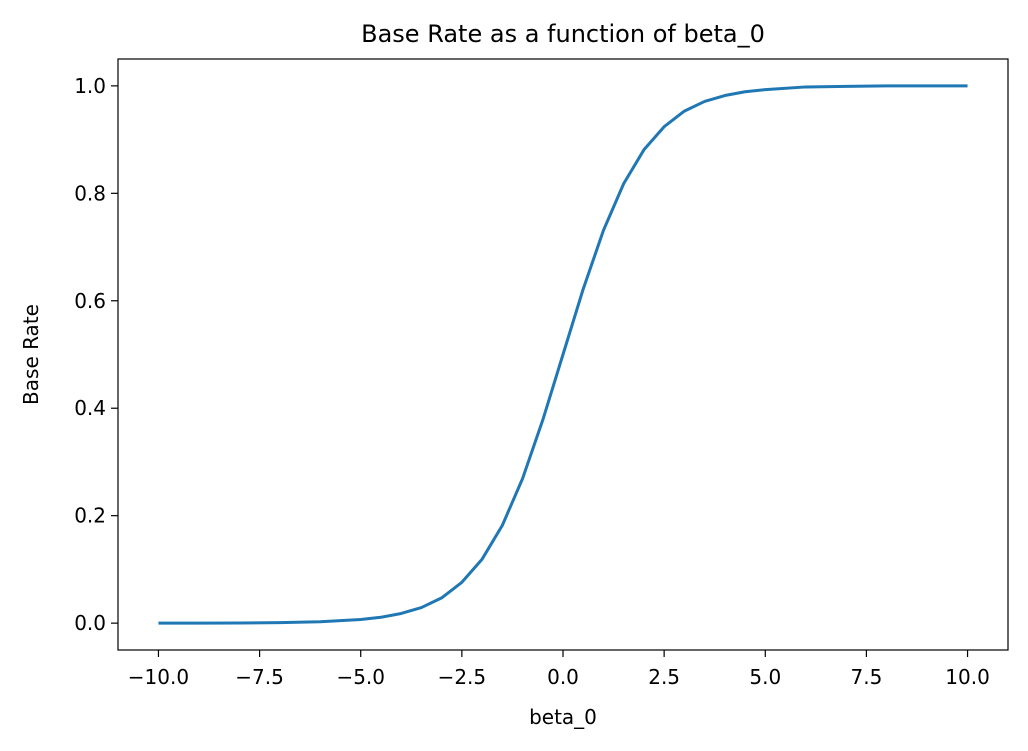 The height and width of the screenshot is (751, 1028). Describe the element at coordinates (158, 677) in the screenshot. I see `x-tick-label: −10.0` at that location.